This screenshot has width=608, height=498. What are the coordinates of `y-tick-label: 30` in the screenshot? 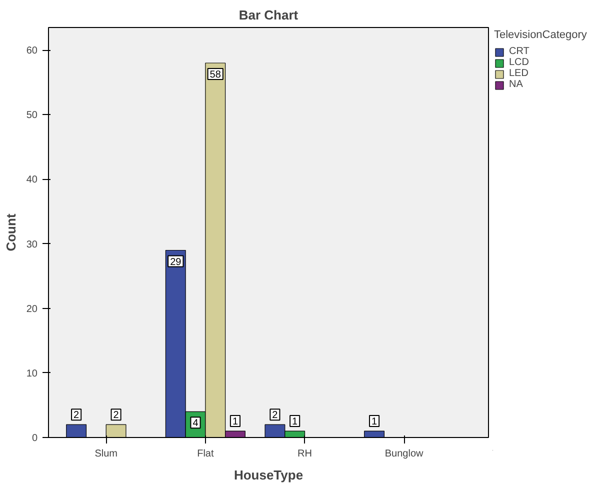 It's located at (32, 244).